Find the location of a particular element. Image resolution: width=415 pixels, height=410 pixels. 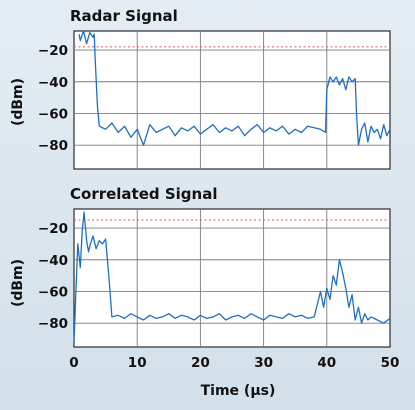

radar-y-axis-label: (dBm) is located at coordinates (18, 102).